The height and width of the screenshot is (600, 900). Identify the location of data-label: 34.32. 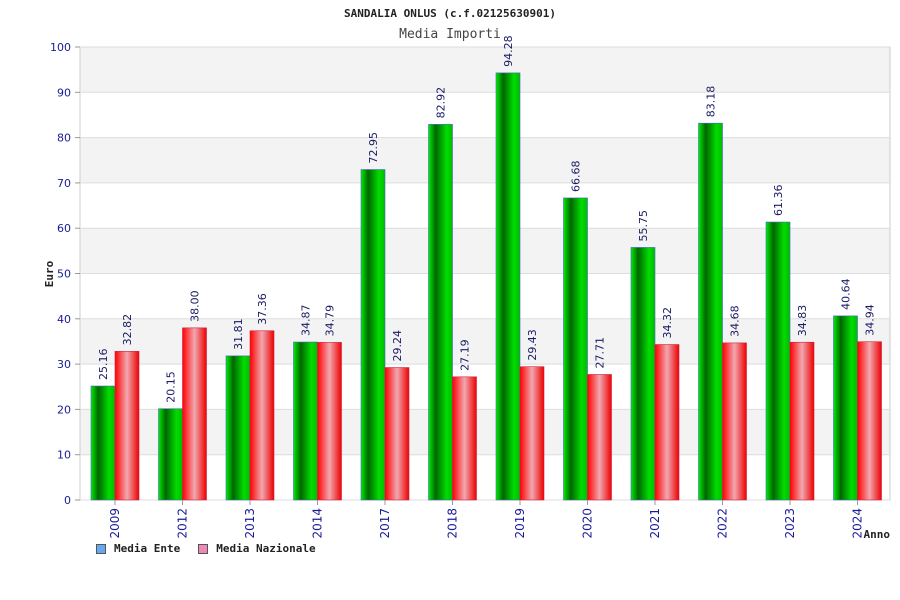
(667, 323).